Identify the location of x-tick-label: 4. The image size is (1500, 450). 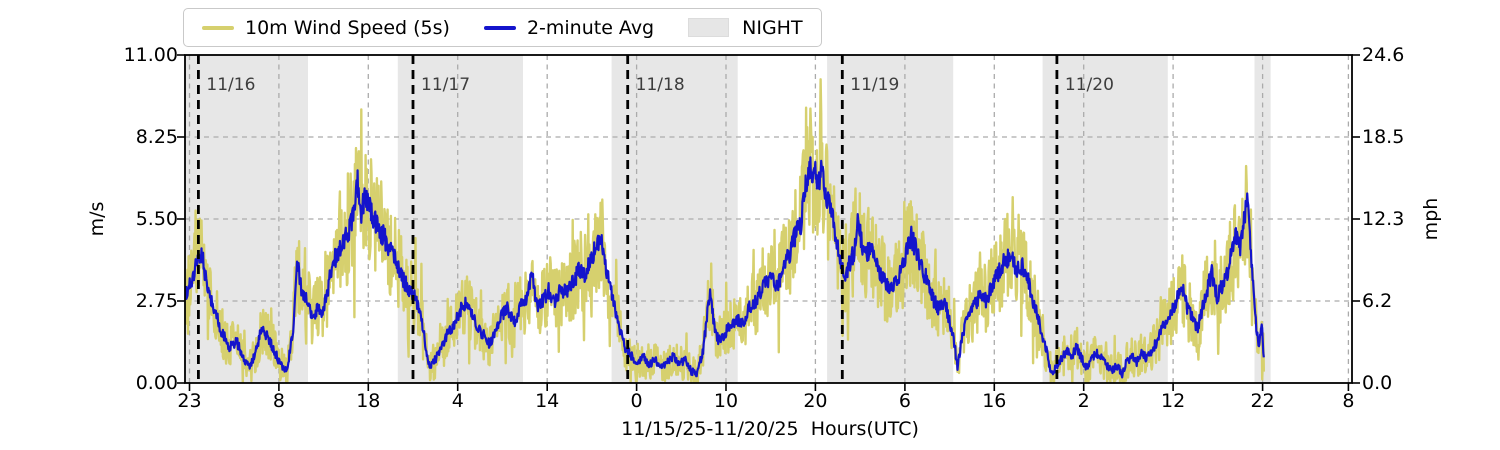
(457, 401).